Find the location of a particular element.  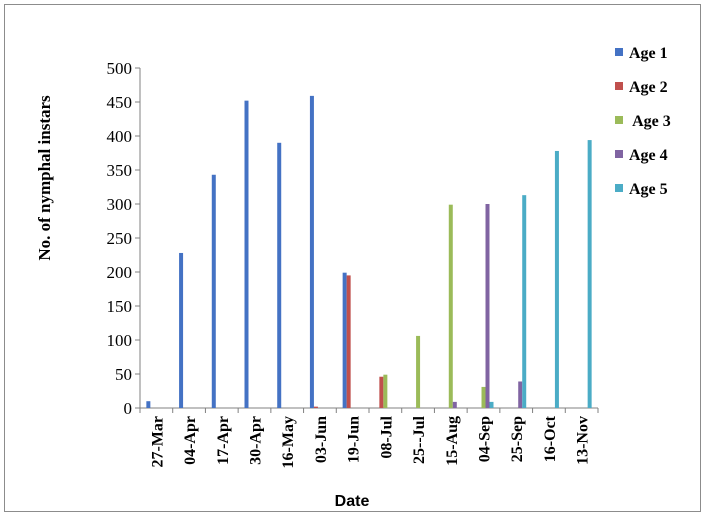

y-tick-labels: 0 50 100 150 200 250 300 350 400 450 500 is located at coordinates (120, 238).